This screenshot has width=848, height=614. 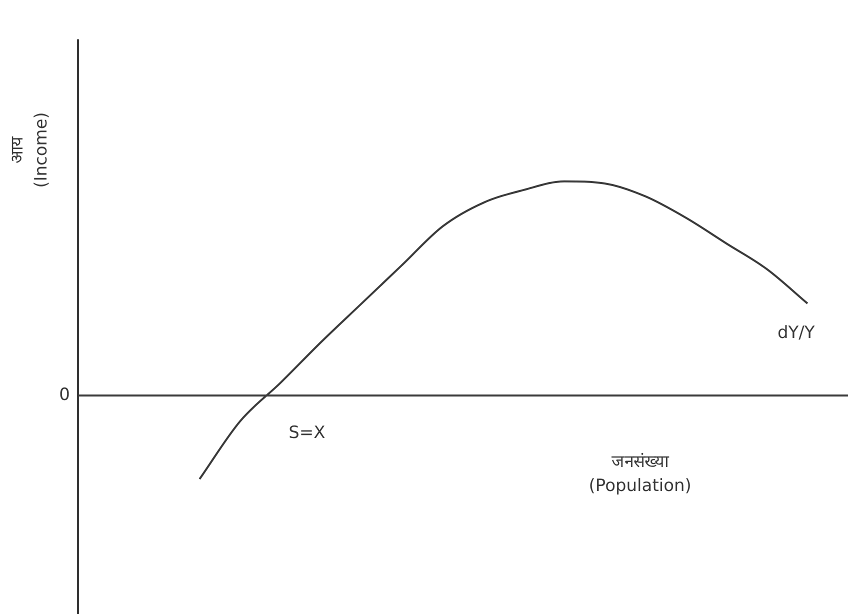 I want to click on text: 0, so click(x=64, y=394).